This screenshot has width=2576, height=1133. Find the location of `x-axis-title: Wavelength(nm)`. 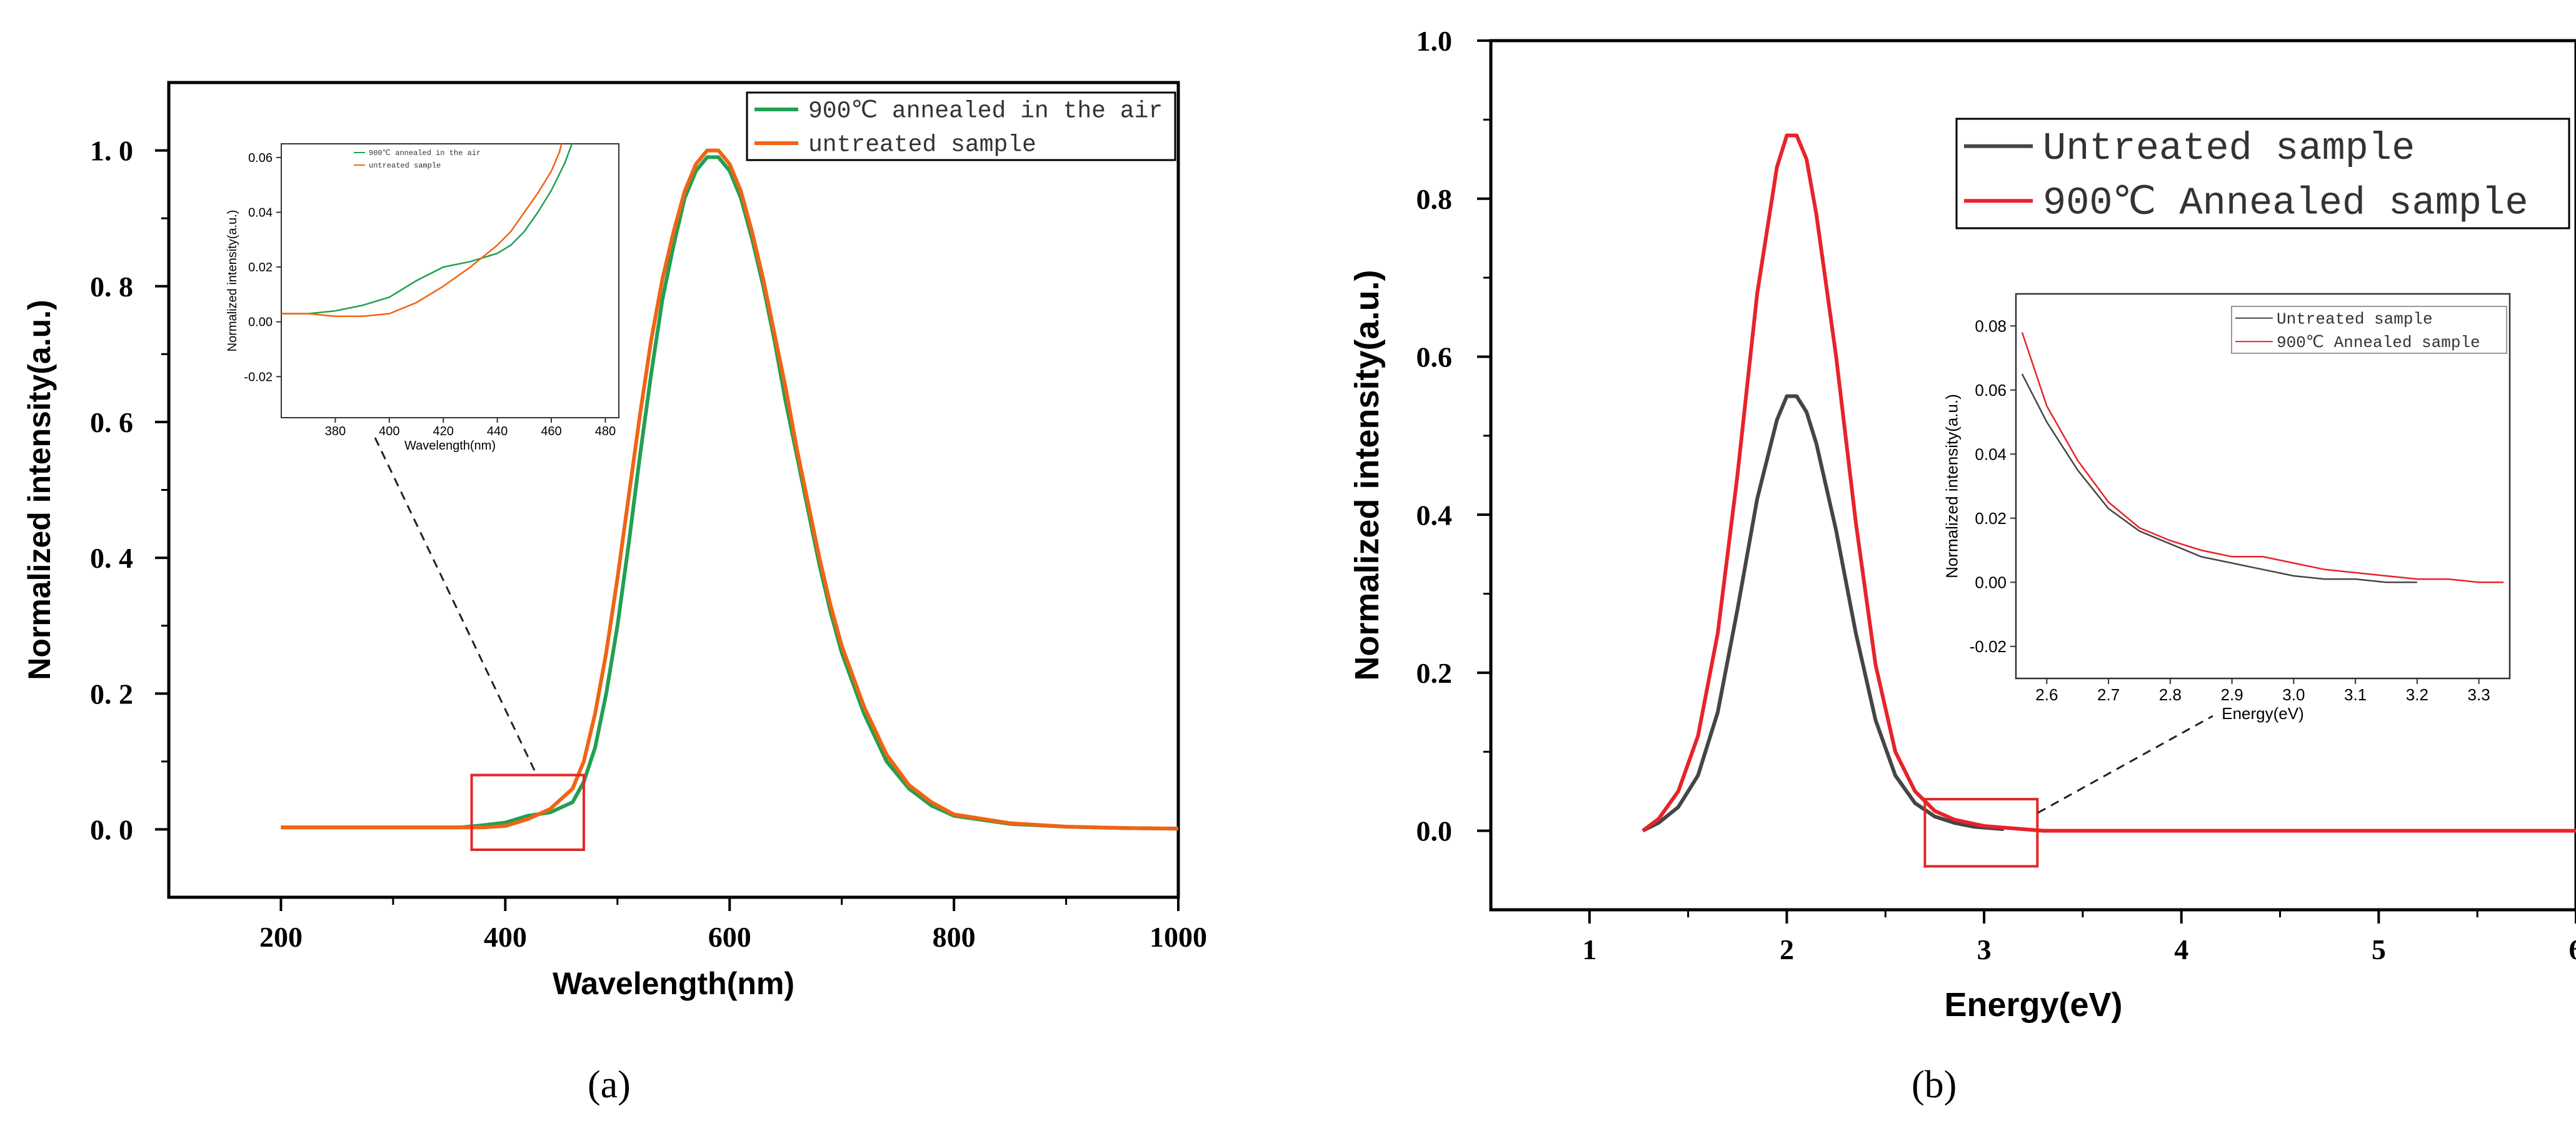

x-axis-title: Wavelength(nm) is located at coordinates (673, 984).